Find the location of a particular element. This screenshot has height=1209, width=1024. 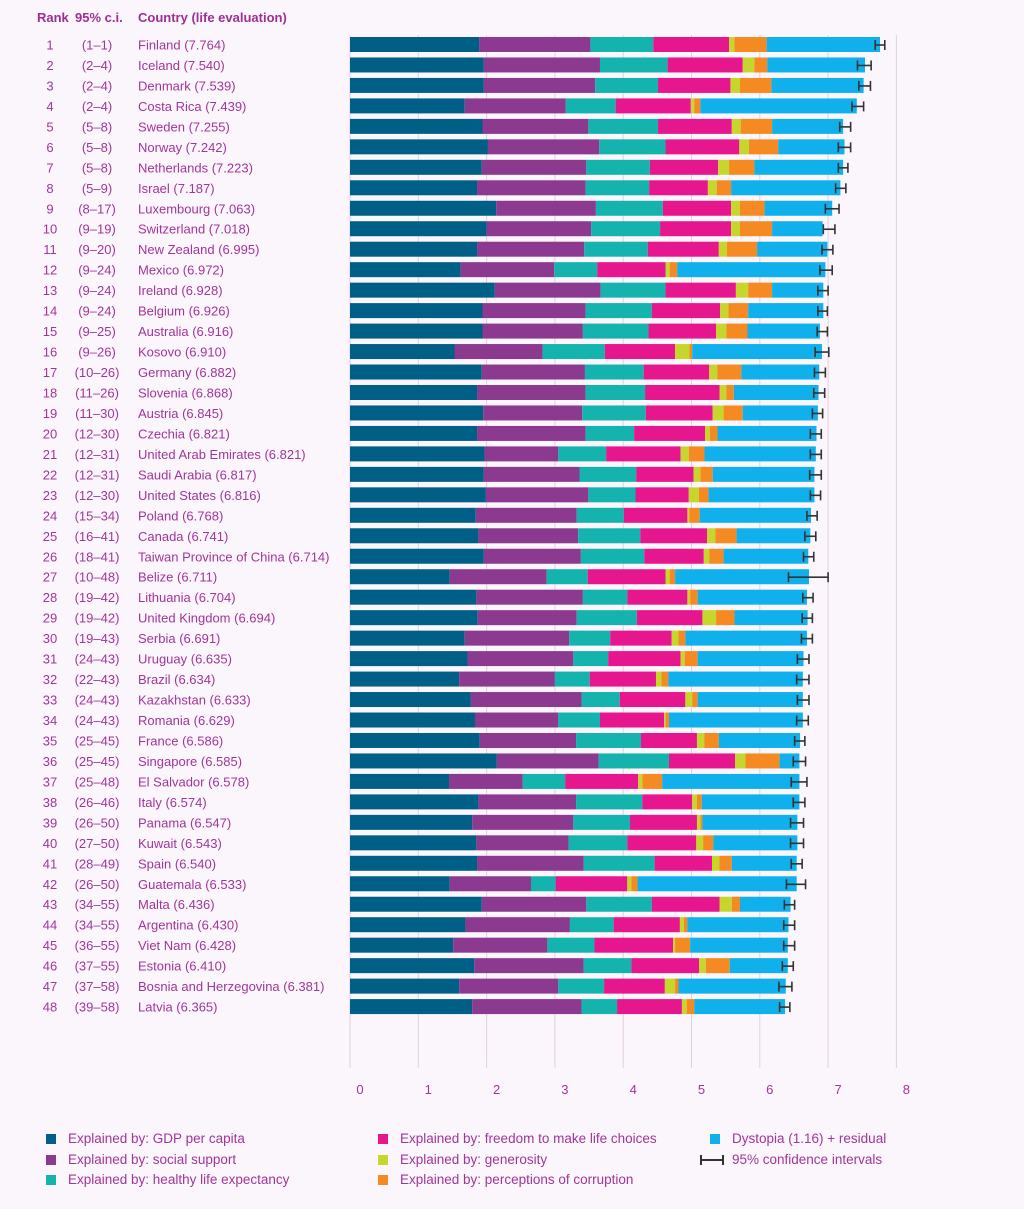

x-tick-label: 1 is located at coordinates (428, 1089).